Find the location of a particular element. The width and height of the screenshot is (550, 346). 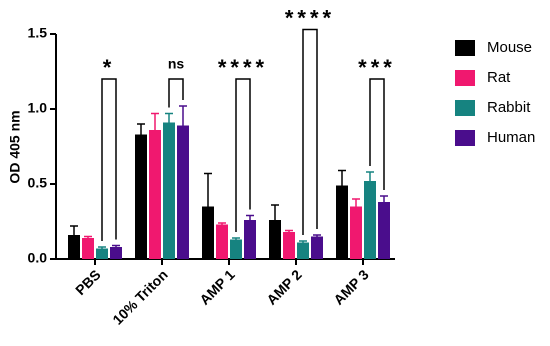

x-tick-label: AMP 1 is located at coordinates (217, 287).